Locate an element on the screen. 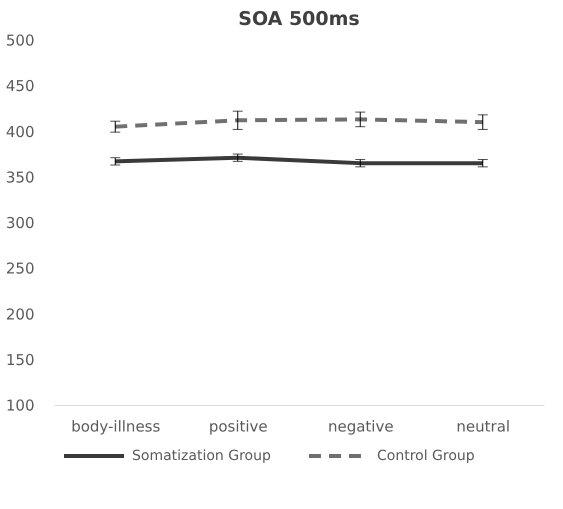 This screenshot has width=563, height=509. chart-title: SOA 500ms is located at coordinates (299, 19).